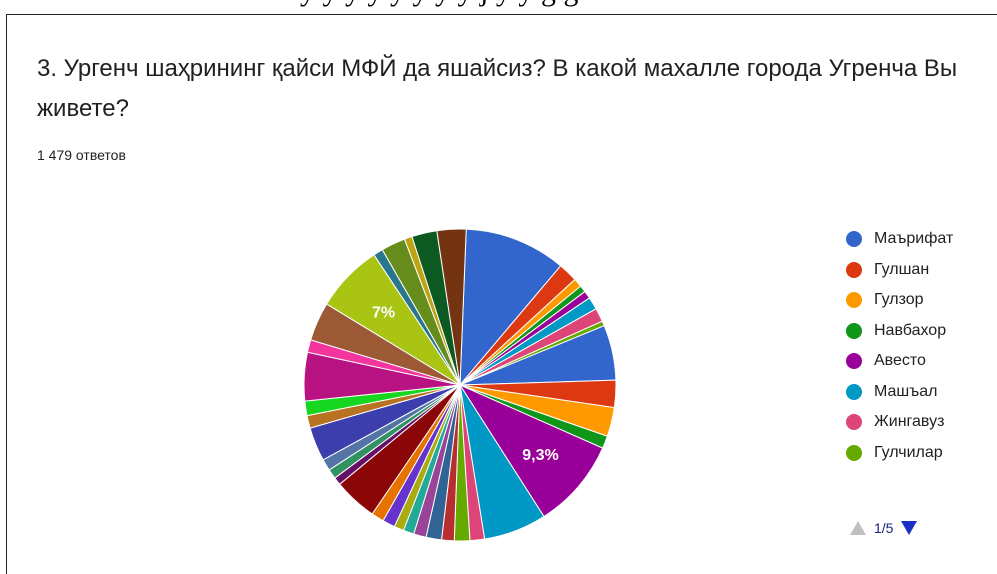 Image resolution: width=997 pixels, height=574 pixels. I want to click on legend-item: Навбахор, so click(899, 331).